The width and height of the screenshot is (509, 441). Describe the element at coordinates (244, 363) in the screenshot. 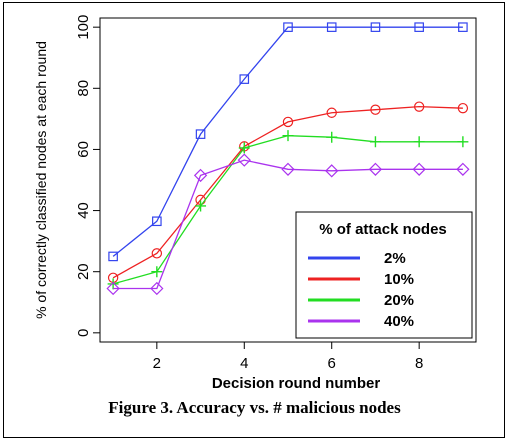

I see `x-tick-label: 4` at that location.